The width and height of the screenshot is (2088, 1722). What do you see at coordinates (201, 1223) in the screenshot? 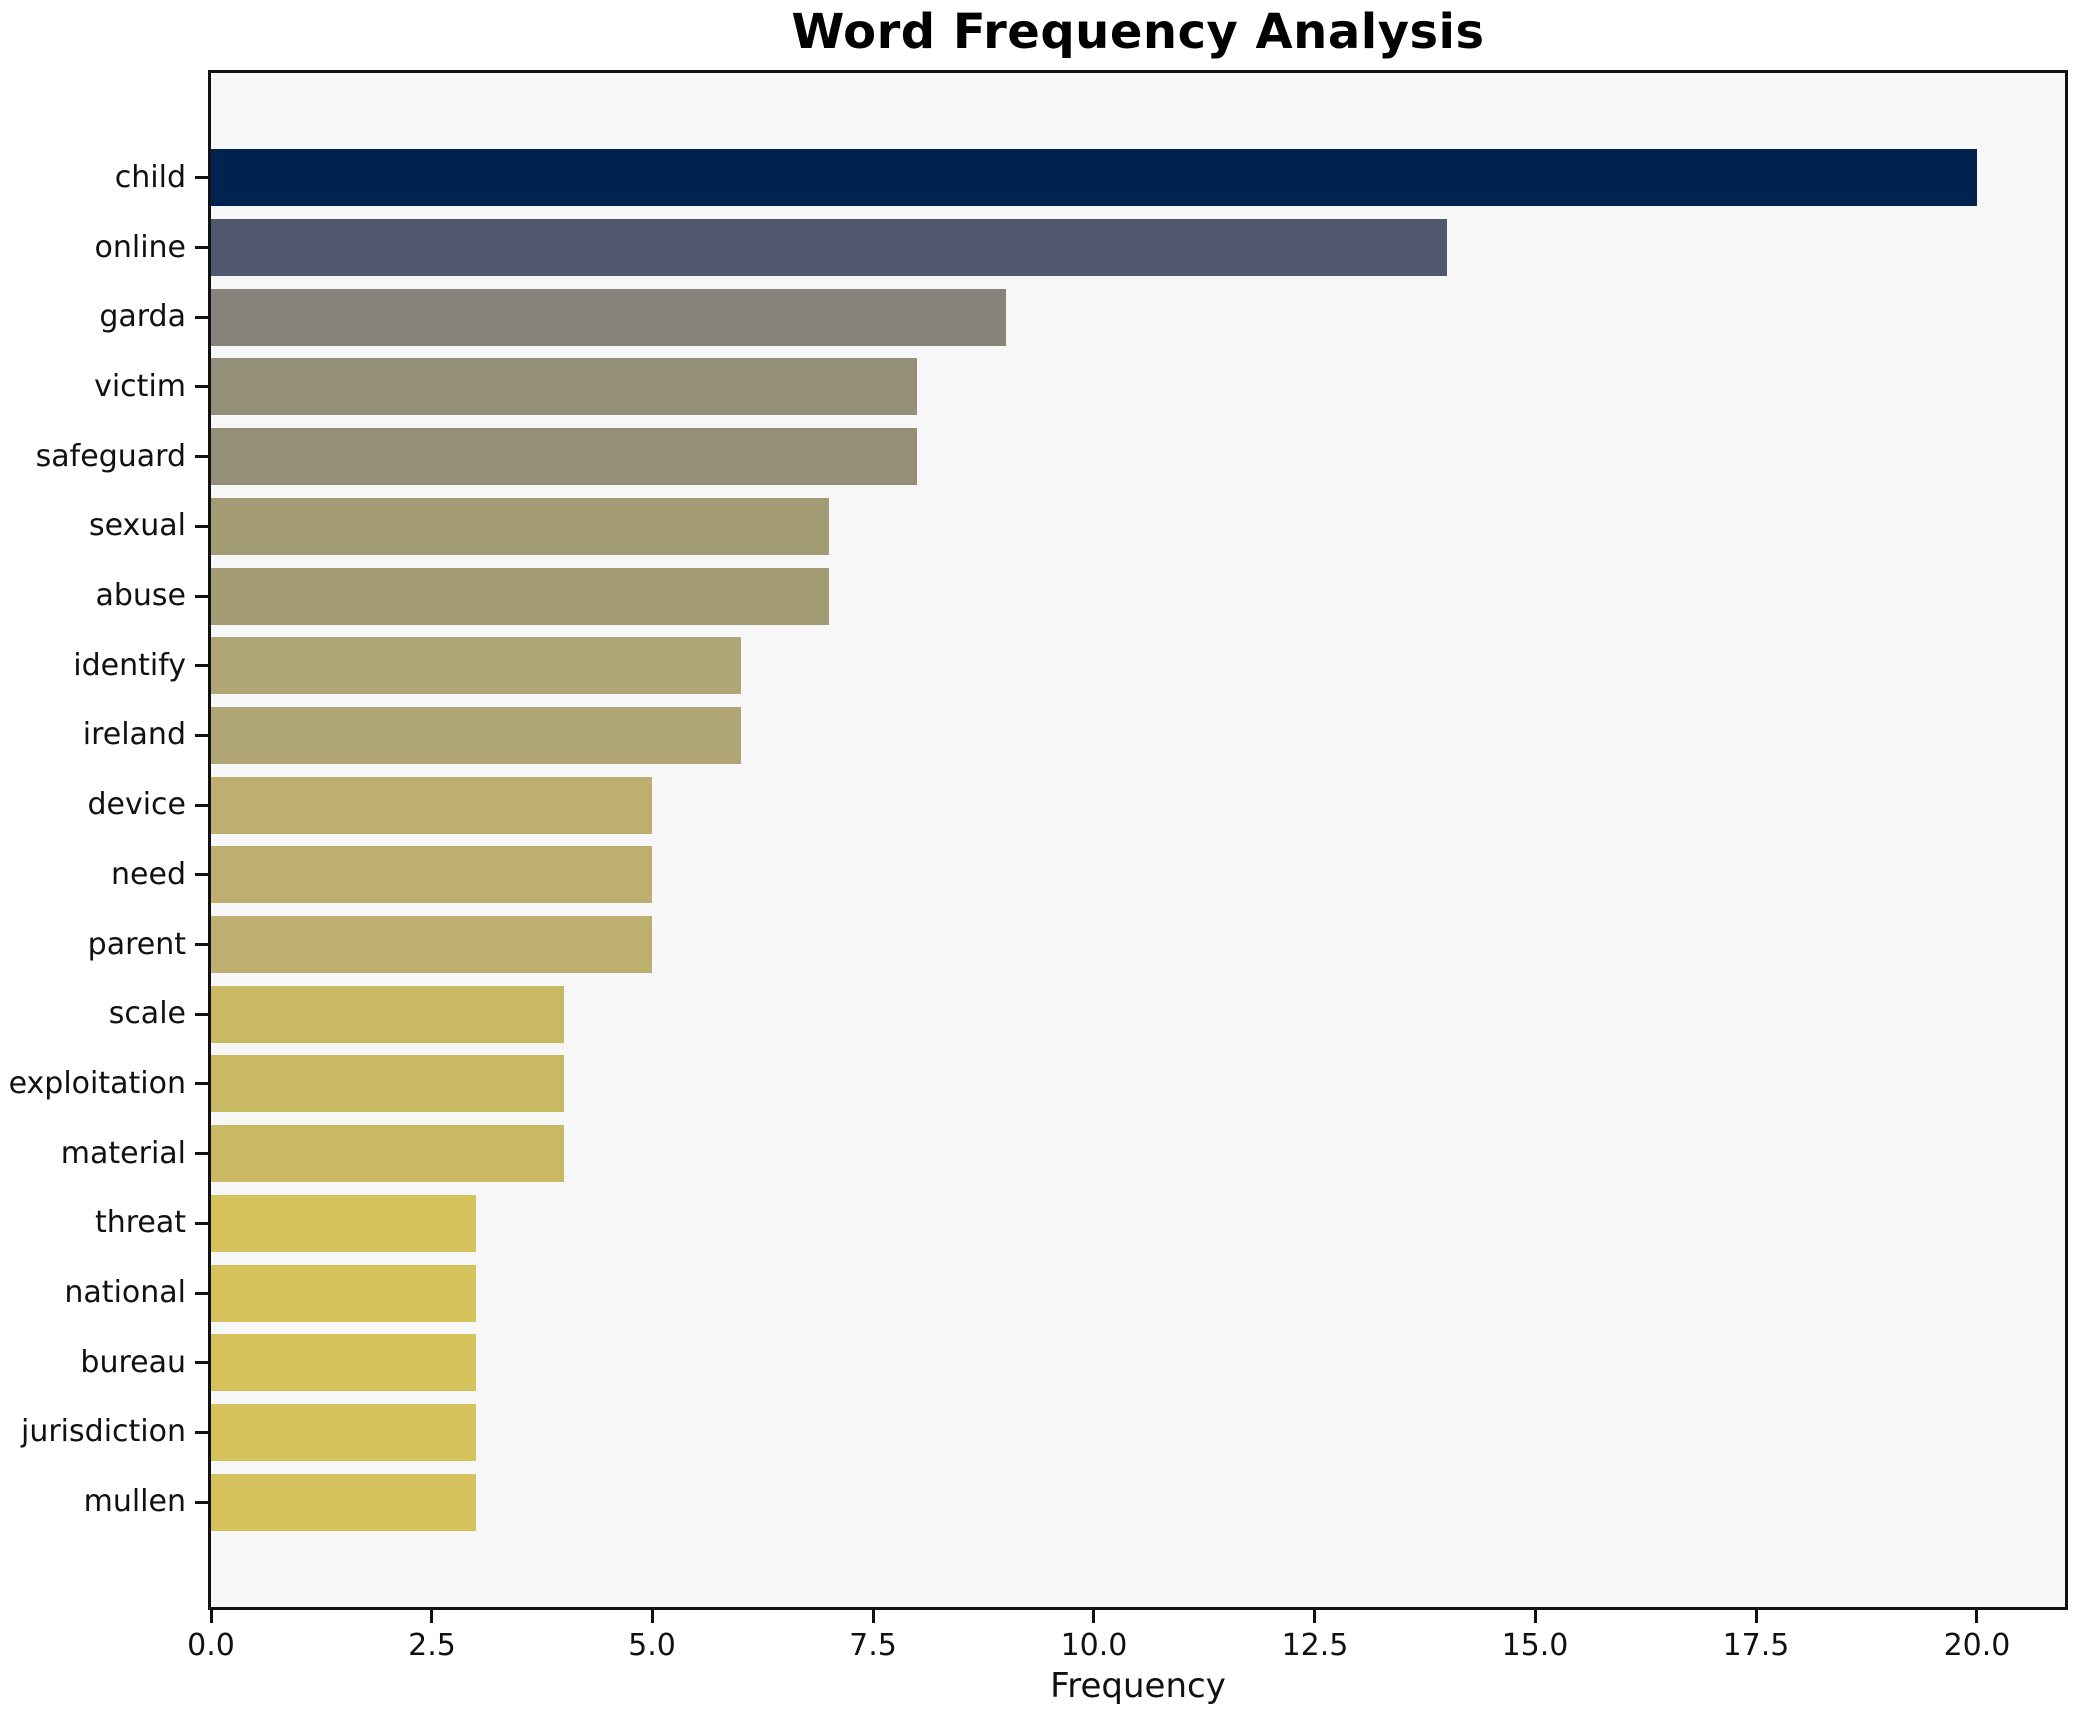
I see `y-tick-mark-threat` at bounding box center [201, 1223].